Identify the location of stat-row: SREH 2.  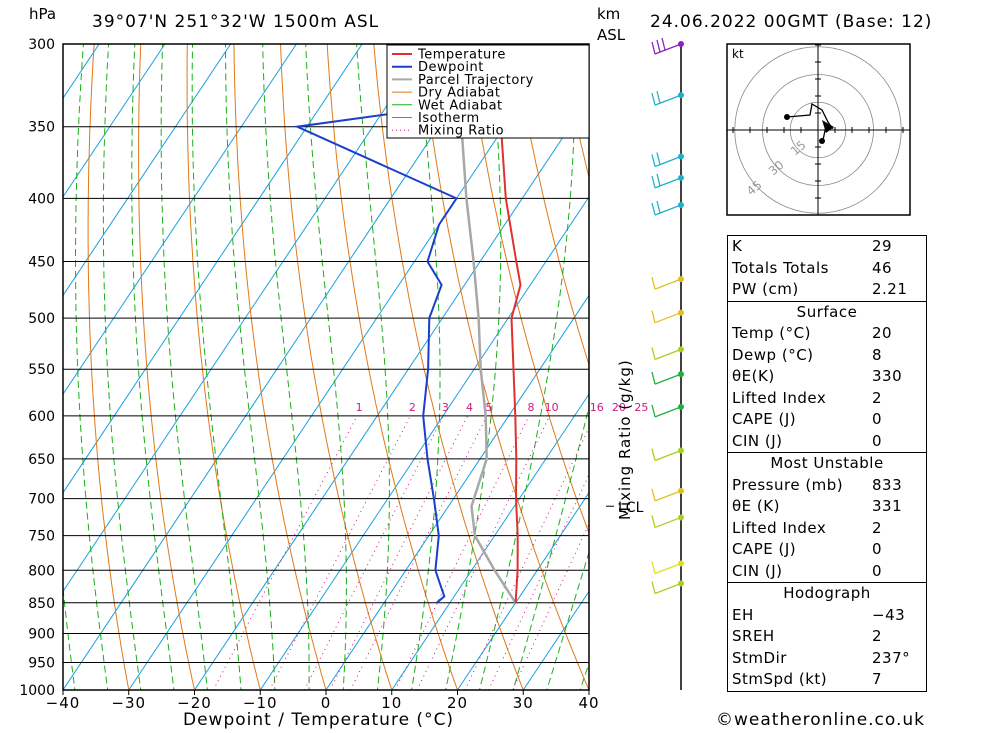
(807, 636).